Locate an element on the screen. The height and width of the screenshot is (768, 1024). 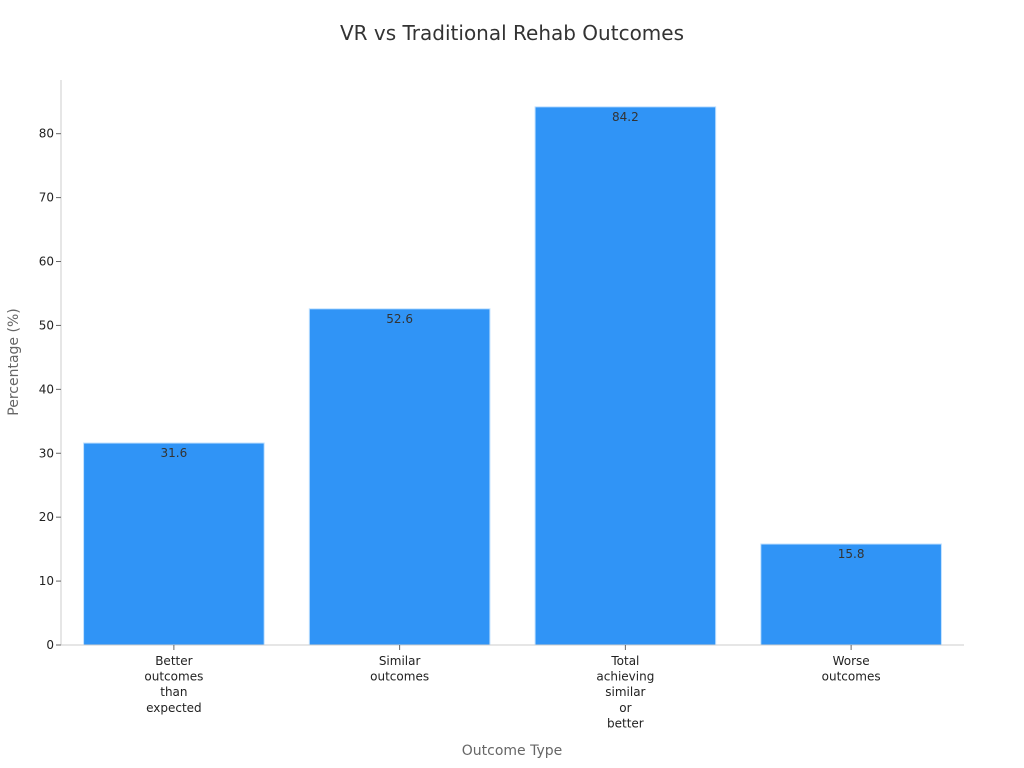
y-tick-label-60: 60 is located at coordinates (46, 262).